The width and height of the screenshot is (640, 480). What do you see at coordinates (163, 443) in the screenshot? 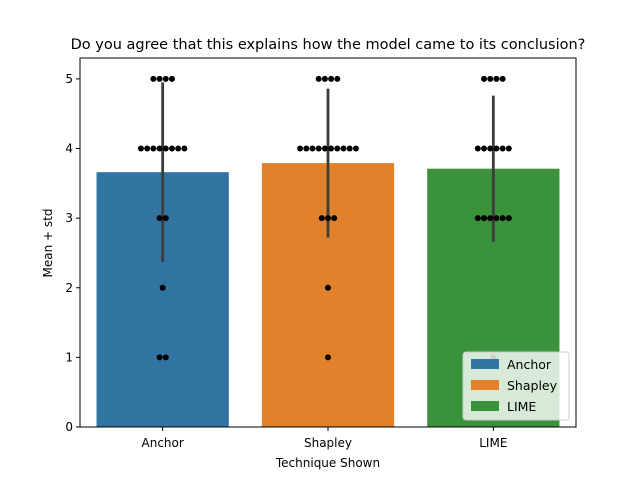
I see `x-tick-label: Anchor` at bounding box center [163, 443].